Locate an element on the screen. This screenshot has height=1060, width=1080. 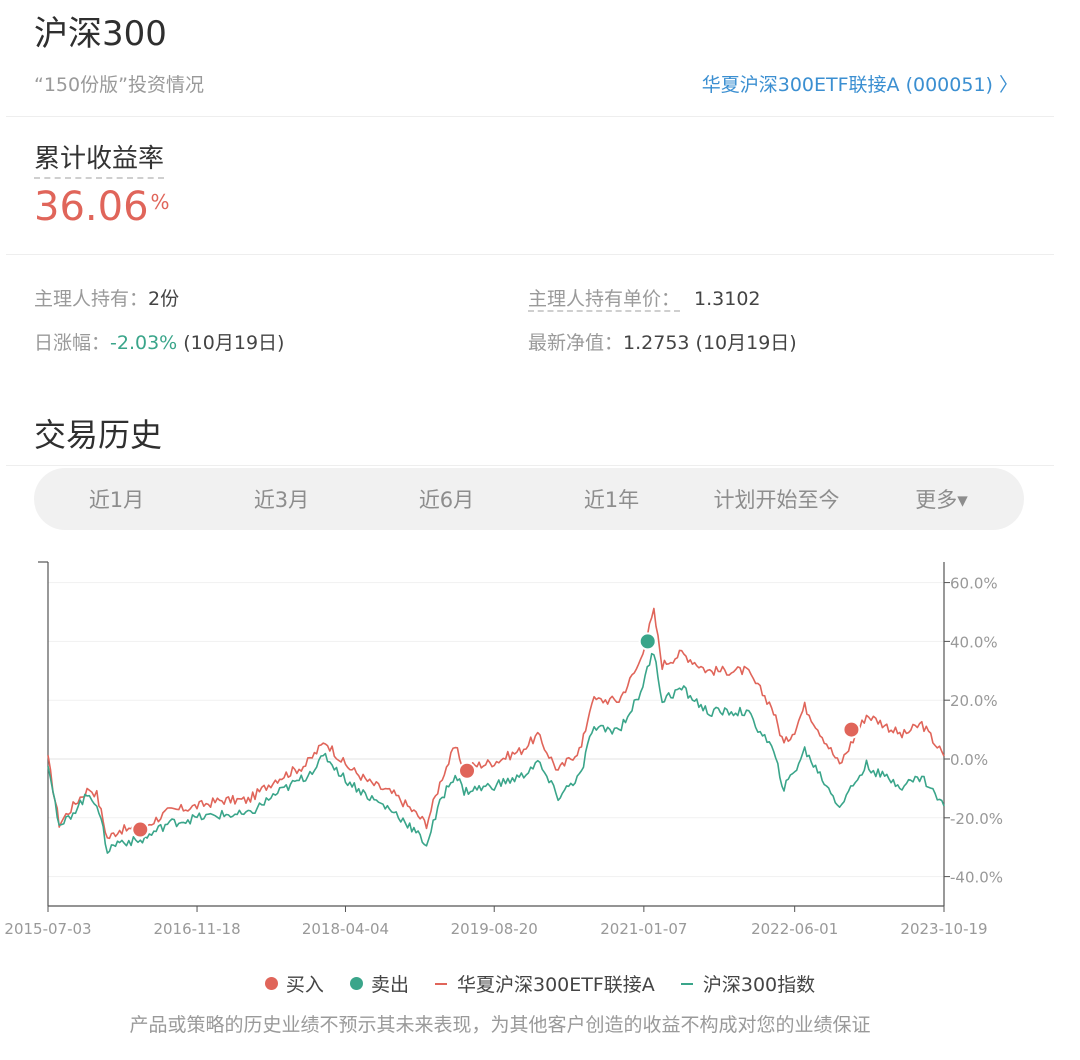
x-tick-label: 2018-04-04 is located at coordinates (345, 929).